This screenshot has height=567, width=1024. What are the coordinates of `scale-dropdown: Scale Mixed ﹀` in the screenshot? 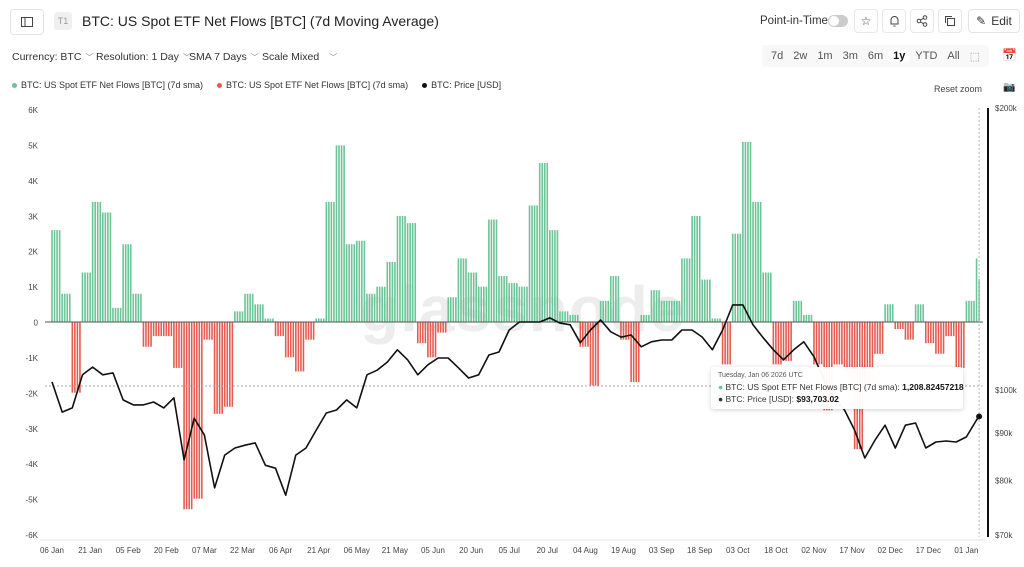 It's located at (299, 57).